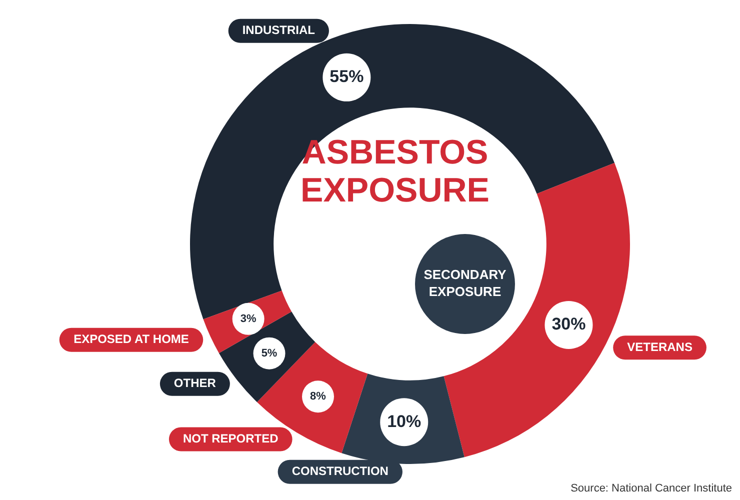 The image size is (740, 500). What do you see at coordinates (651, 488) in the screenshot?
I see `source-note: Source: National Cancer Institute` at bounding box center [651, 488].